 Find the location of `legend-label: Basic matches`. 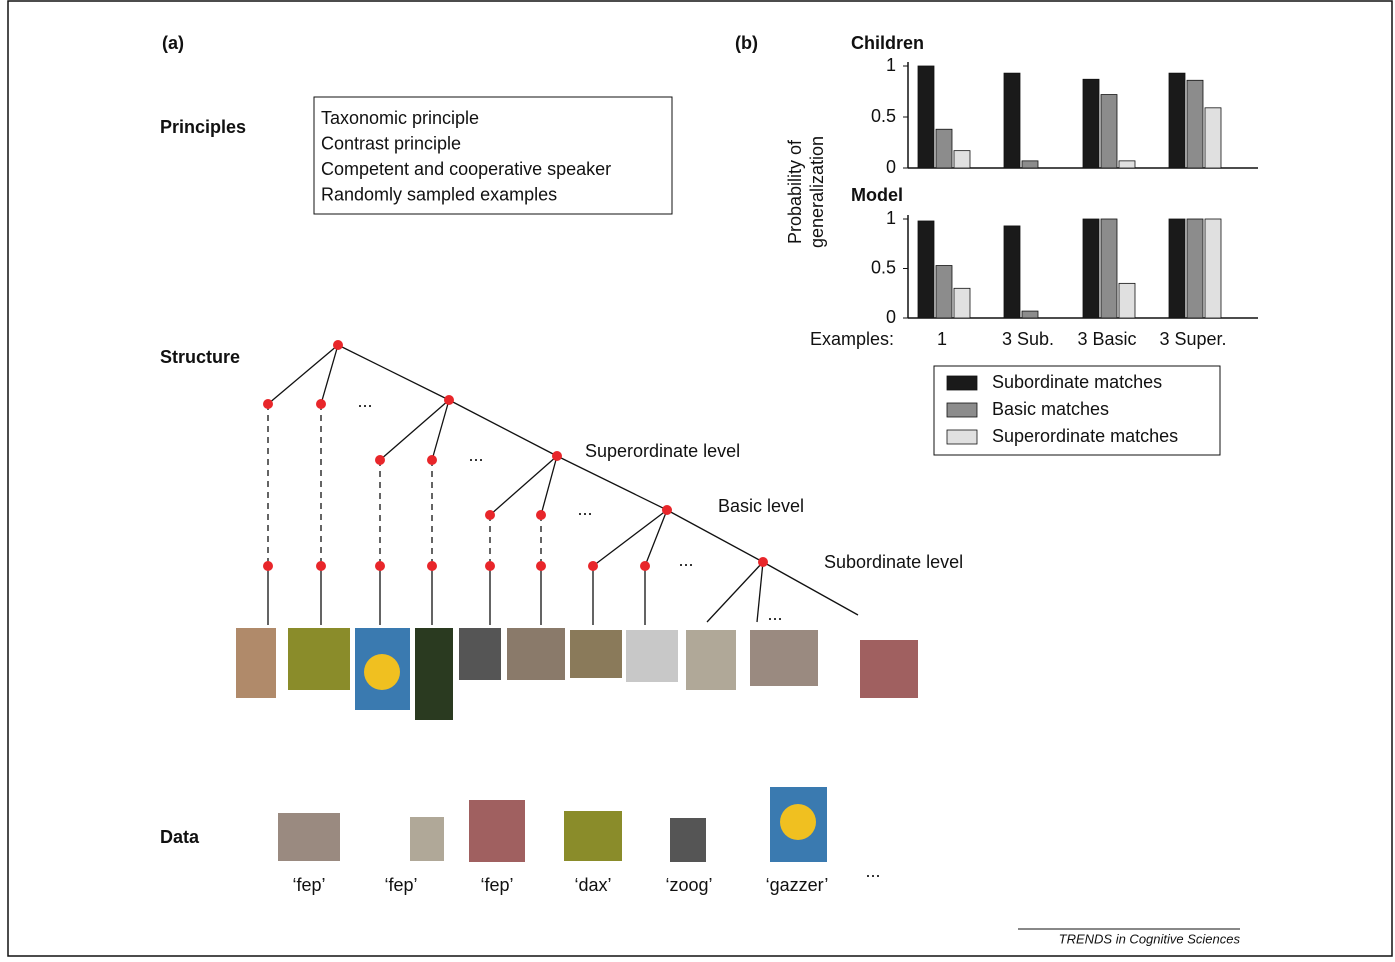

legend-label: Basic matches is located at coordinates (1050, 409).